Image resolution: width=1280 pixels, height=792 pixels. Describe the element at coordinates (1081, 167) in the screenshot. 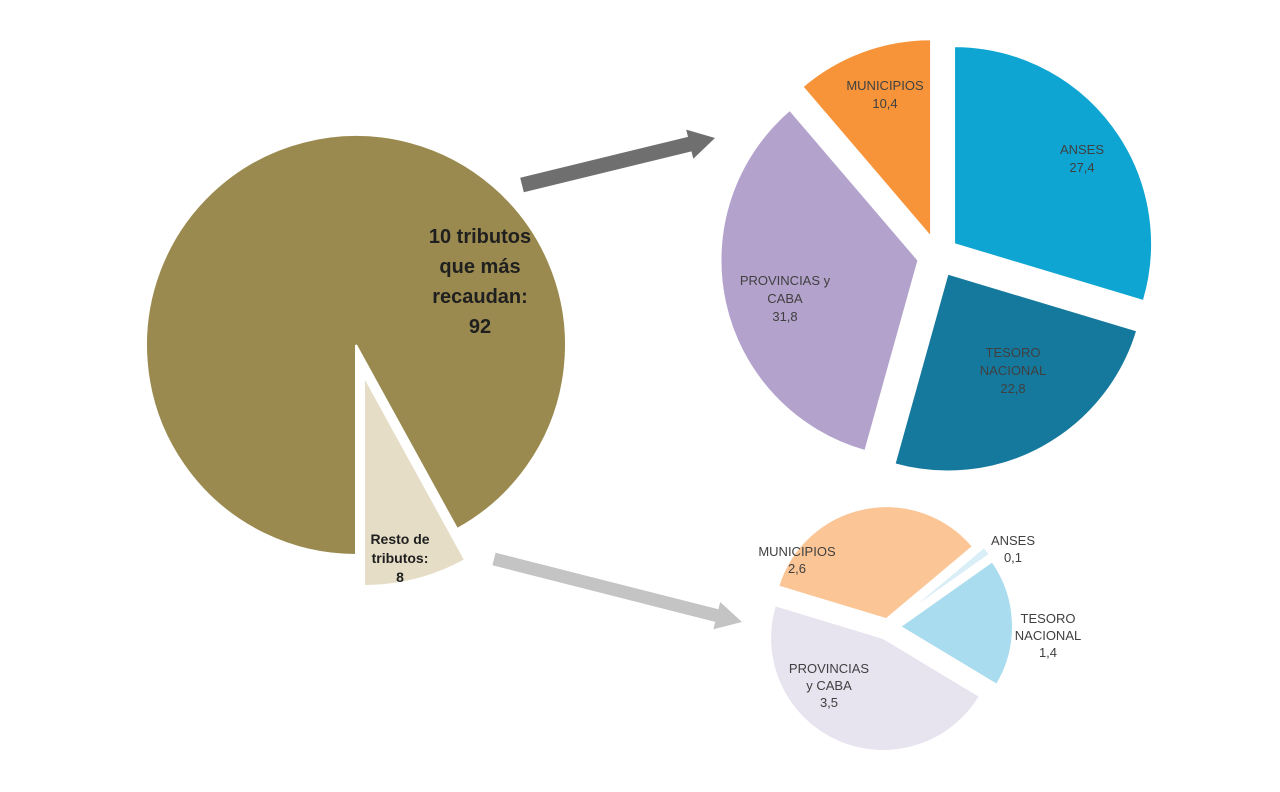

I see `slice-top10-breakdown-anses-label-line: 27,4` at that location.